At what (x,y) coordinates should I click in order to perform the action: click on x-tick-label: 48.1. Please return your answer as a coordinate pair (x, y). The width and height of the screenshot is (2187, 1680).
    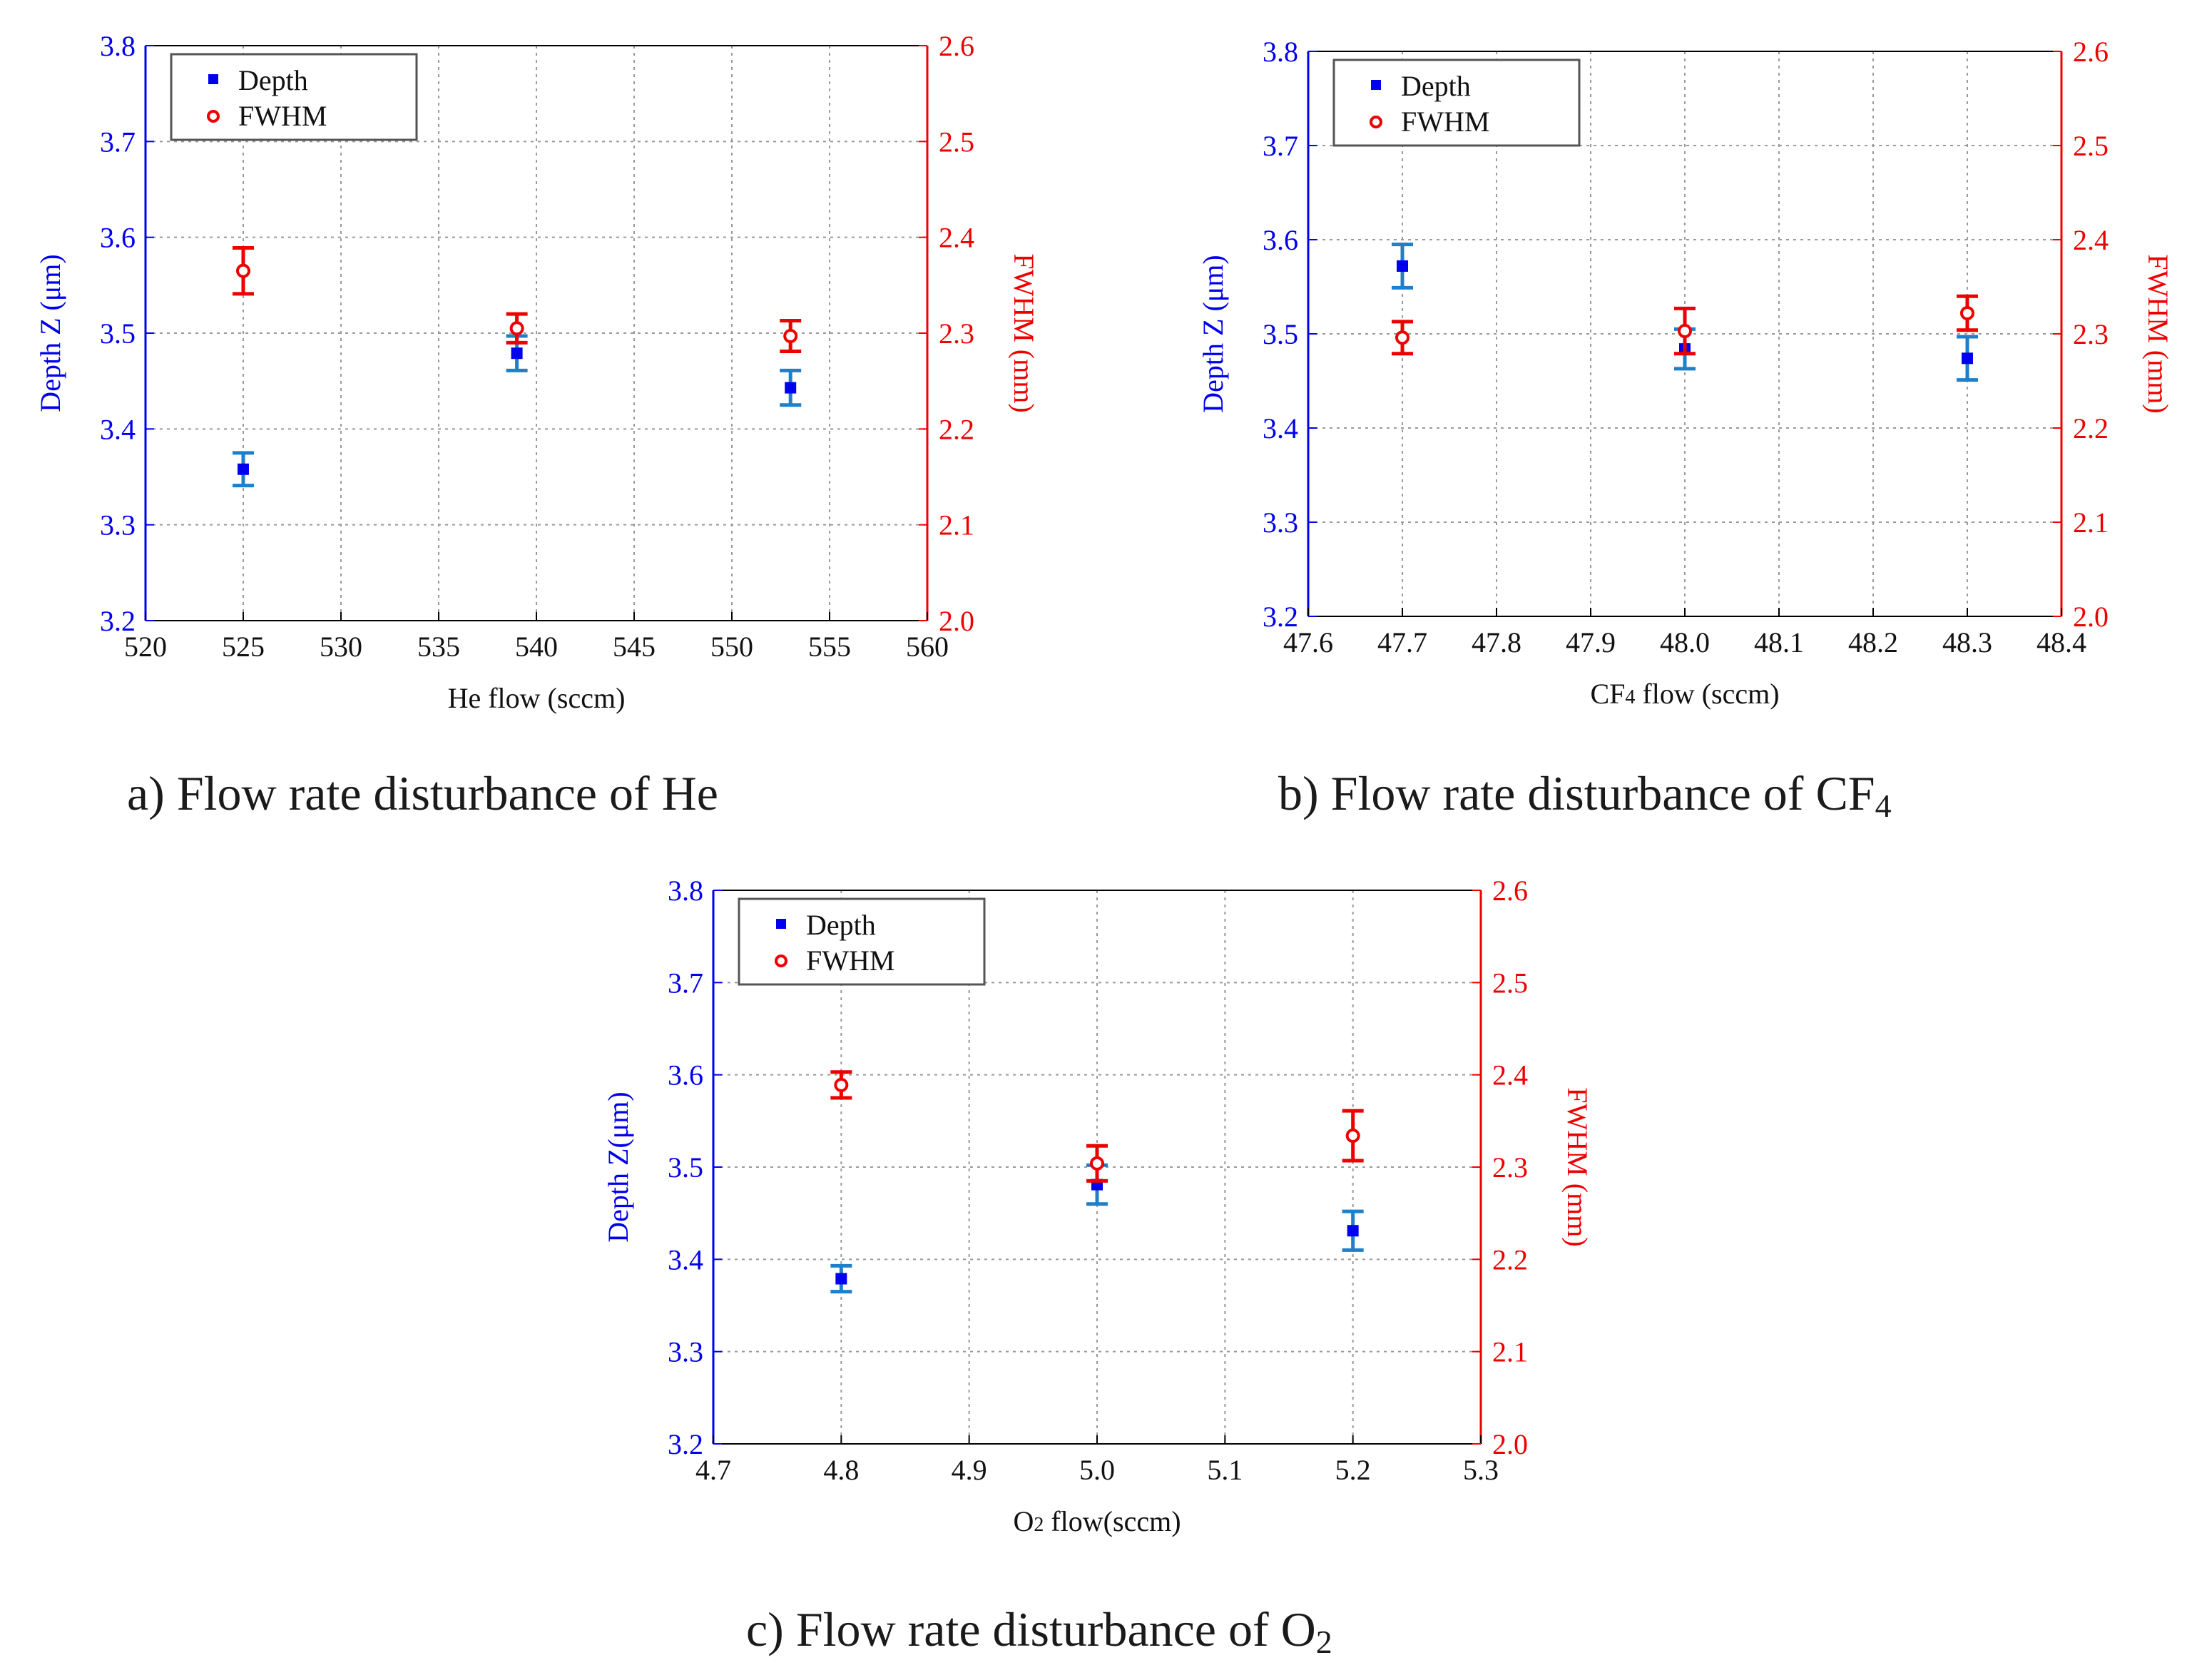
    Looking at the image, I should click on (1779, 642).